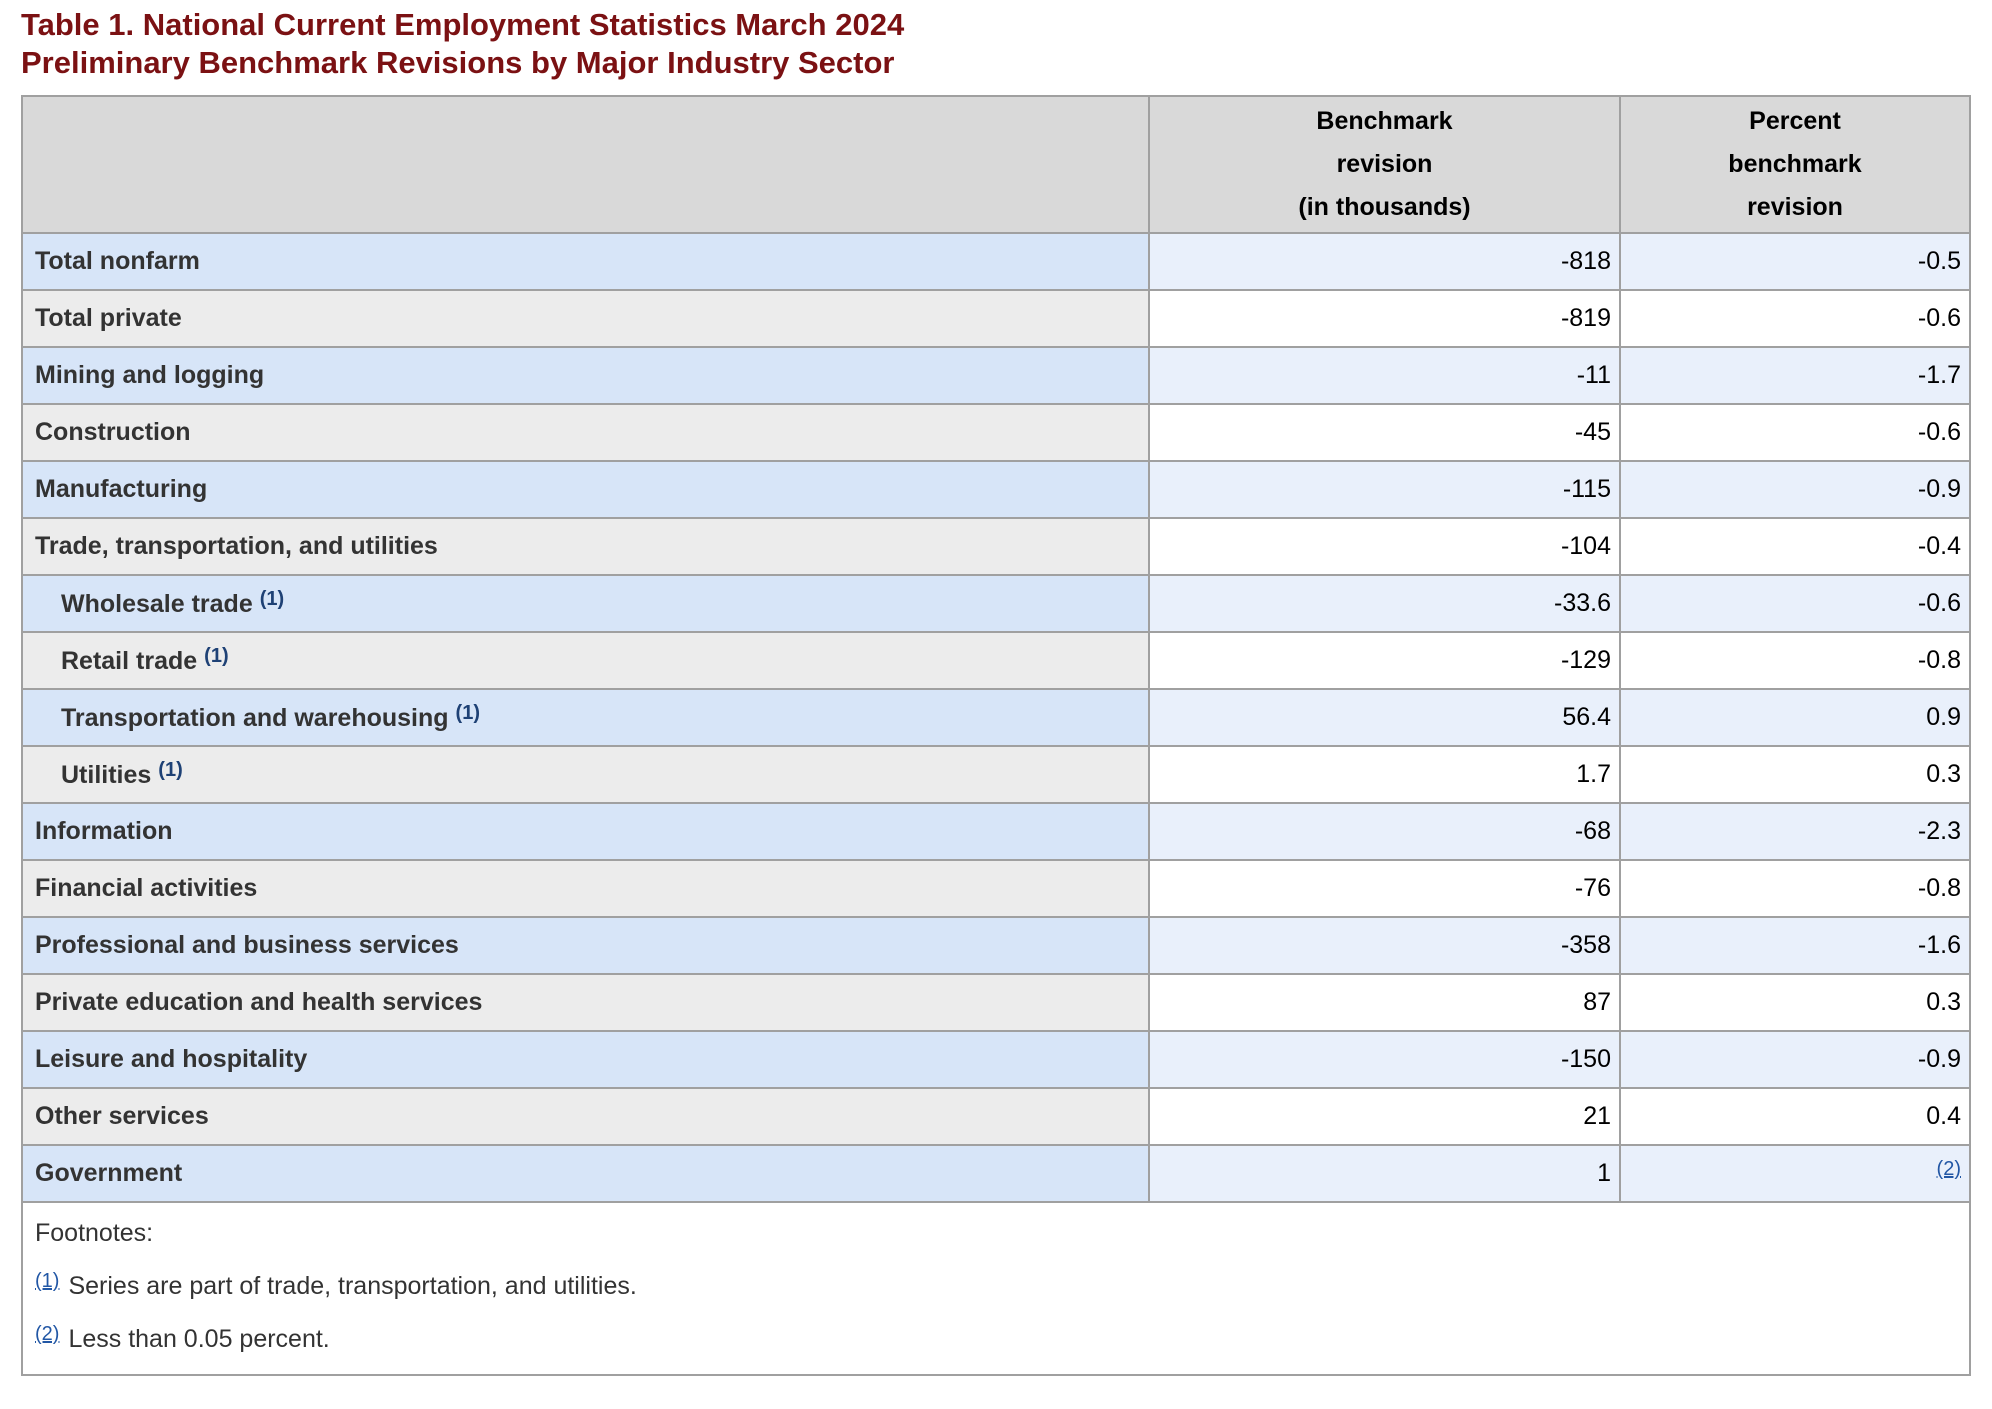 The width and height of the screenshot is (1992, 1409). I want to click on benchmark-revision-value: 56.4, so click(1384, 717).